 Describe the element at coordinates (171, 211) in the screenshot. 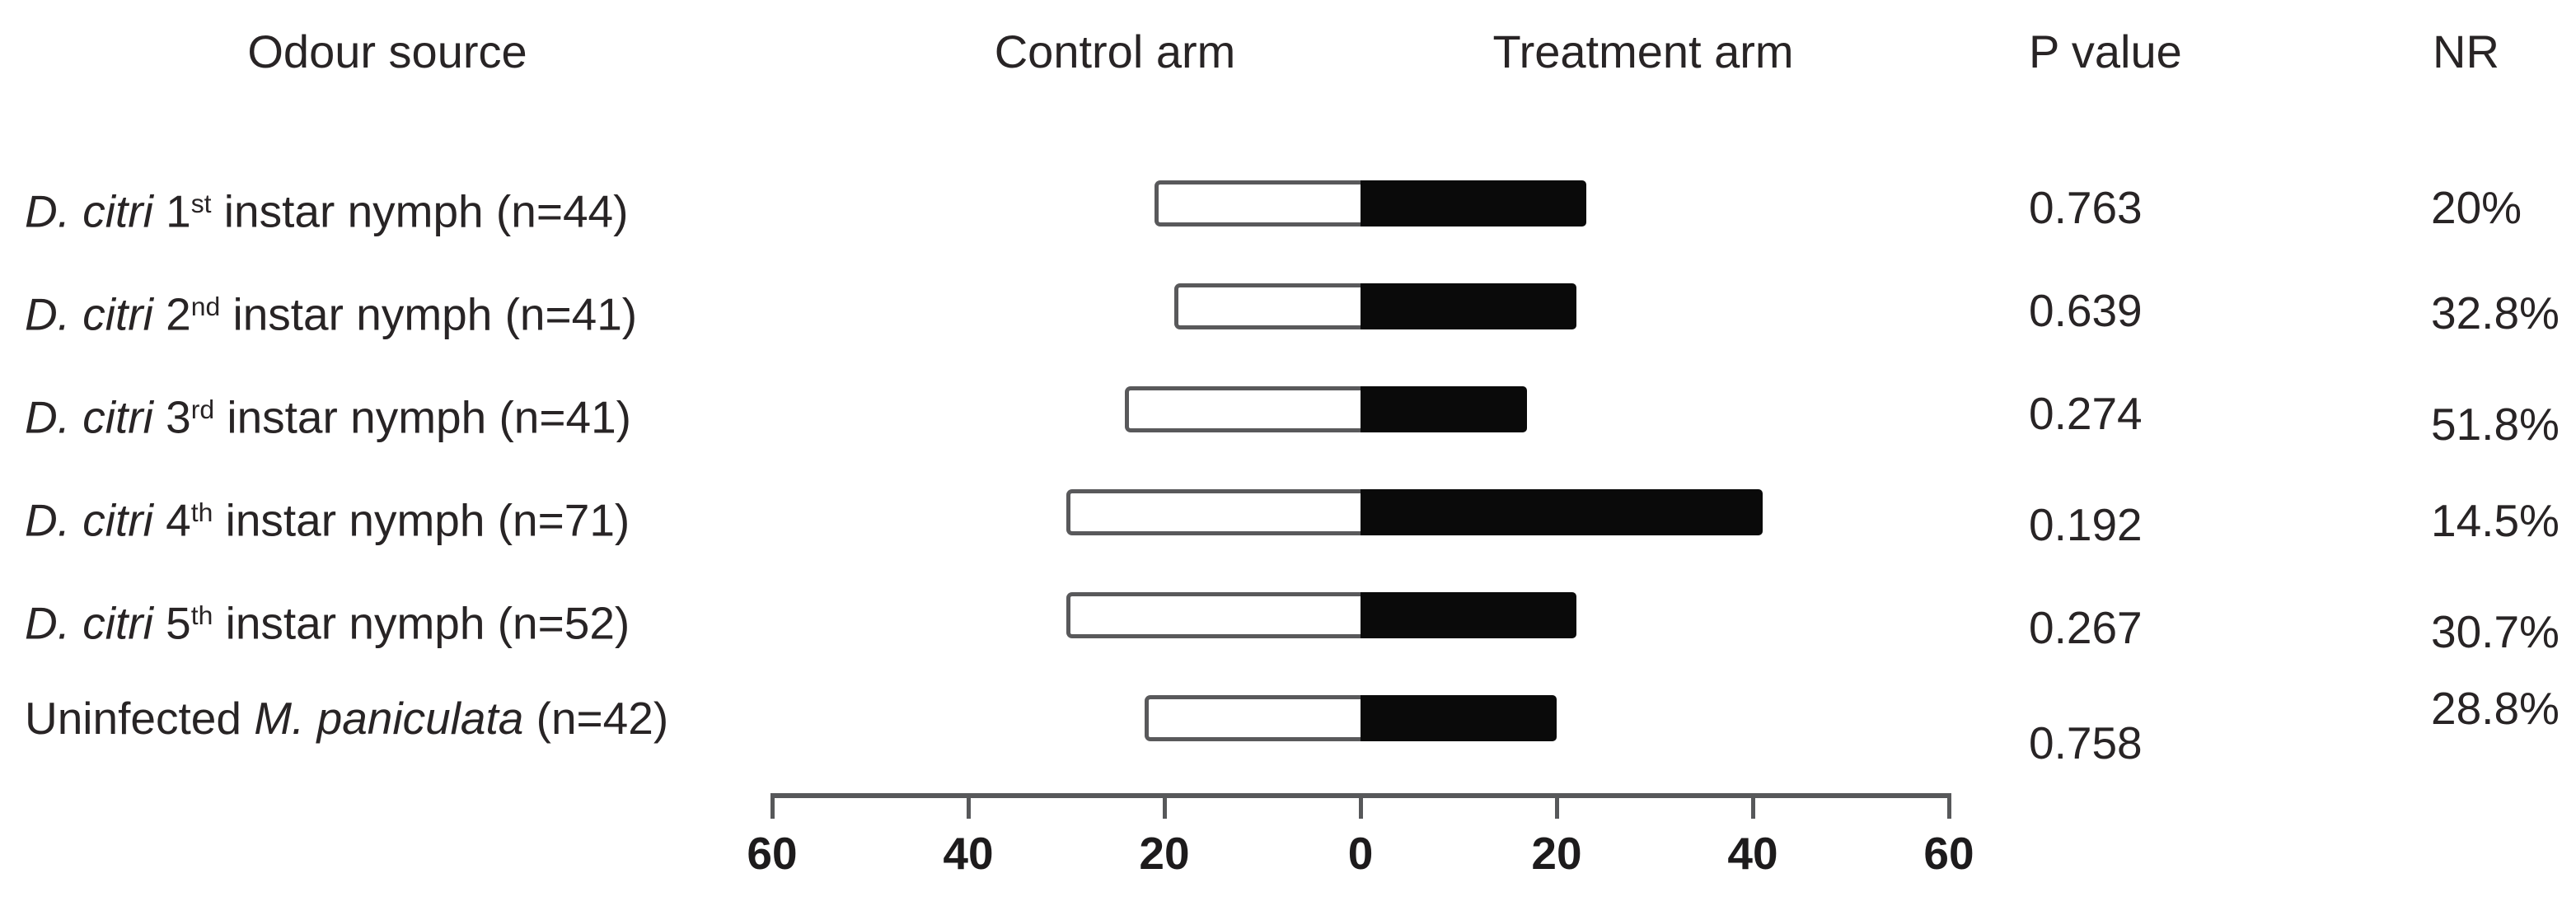

I see `label-text: 1` at that location.